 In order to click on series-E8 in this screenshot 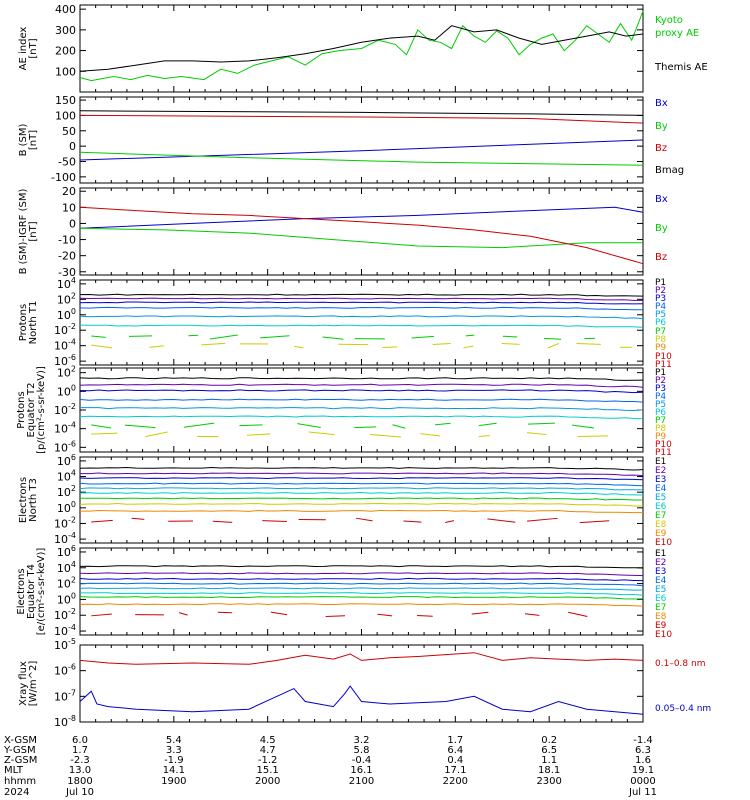, I will do `click(361, 504)`.